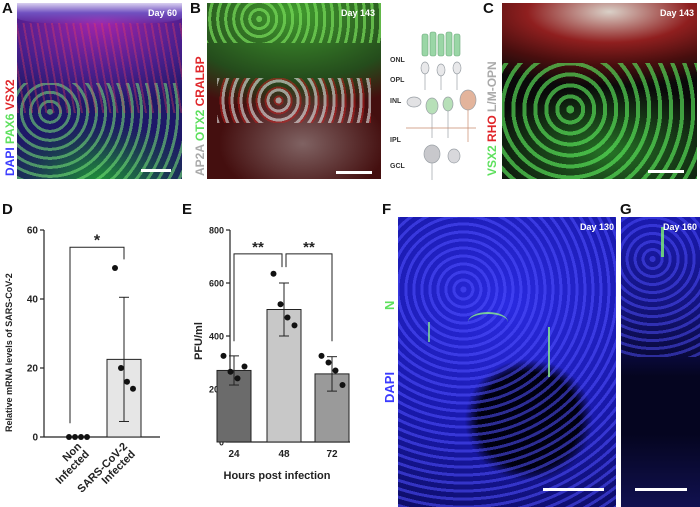  I want to click on panel-letter-b: B, so click(195, 8).